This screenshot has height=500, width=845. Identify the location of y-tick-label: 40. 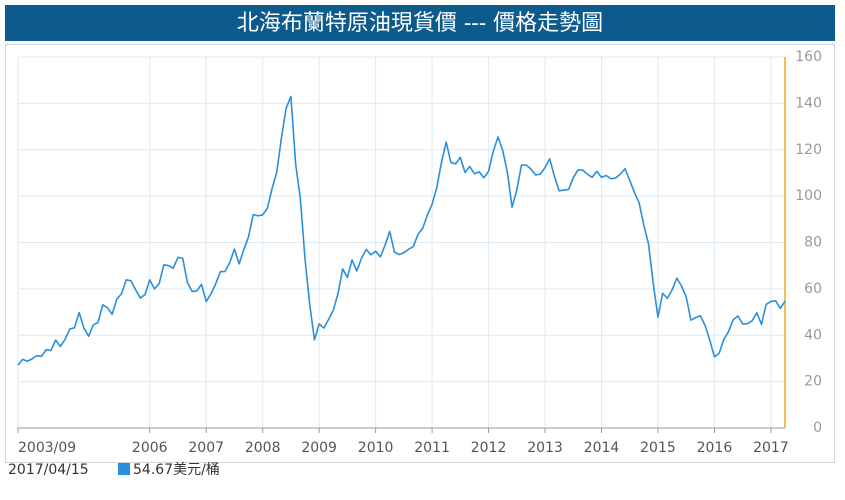
(813, 335).